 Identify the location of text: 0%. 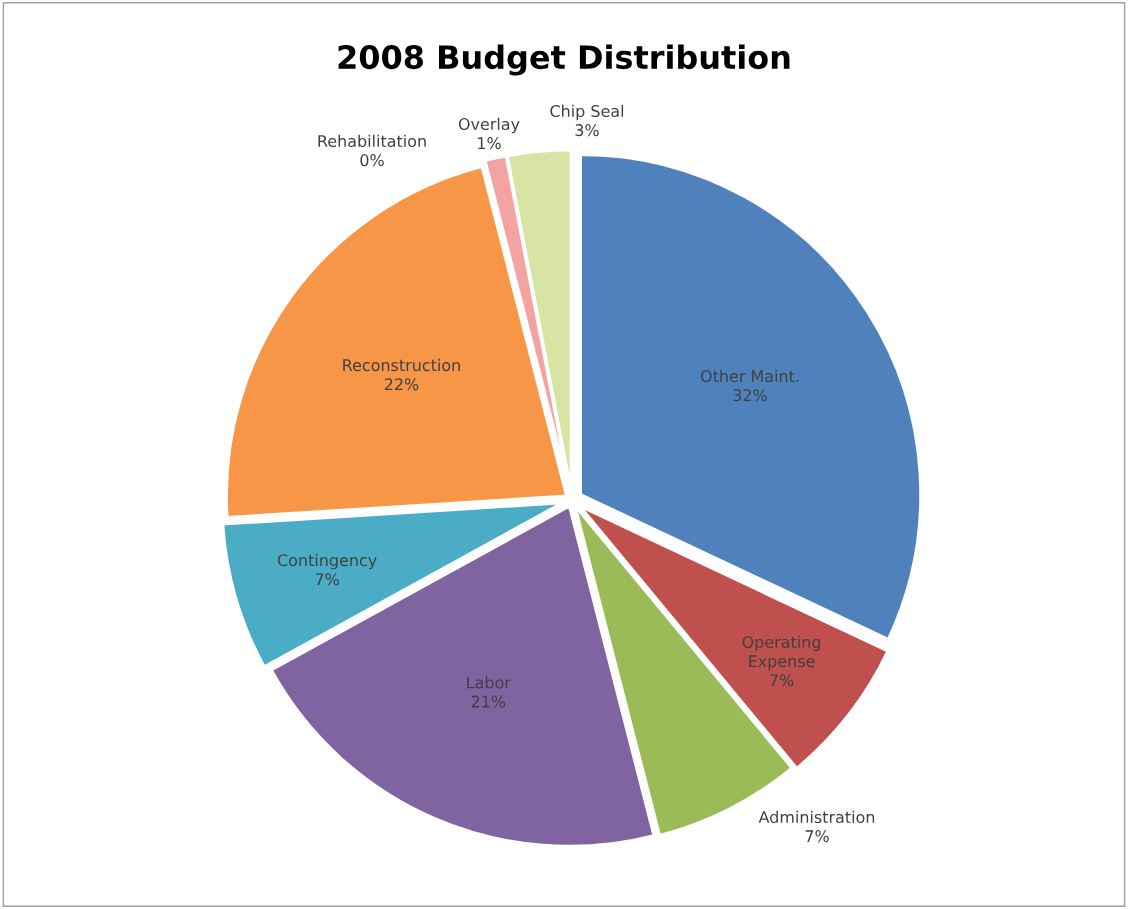
(372, 160).